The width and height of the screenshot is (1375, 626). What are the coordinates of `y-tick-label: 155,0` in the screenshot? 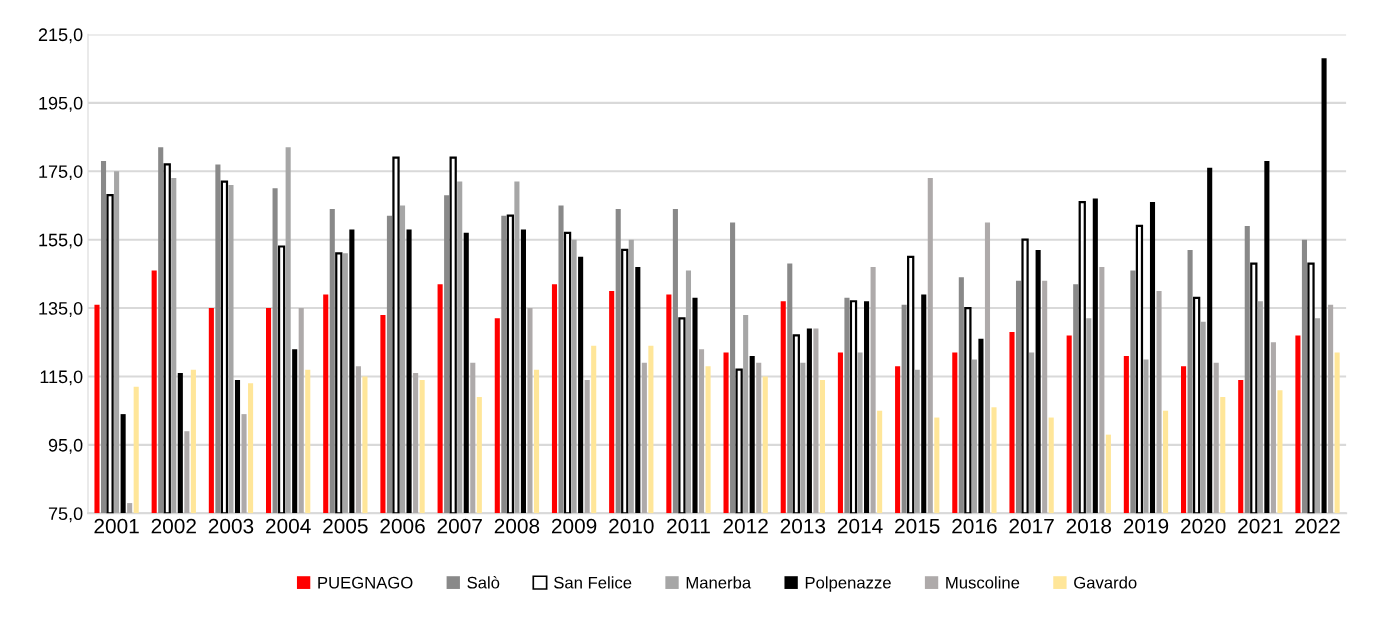 It's located at (61, 241).